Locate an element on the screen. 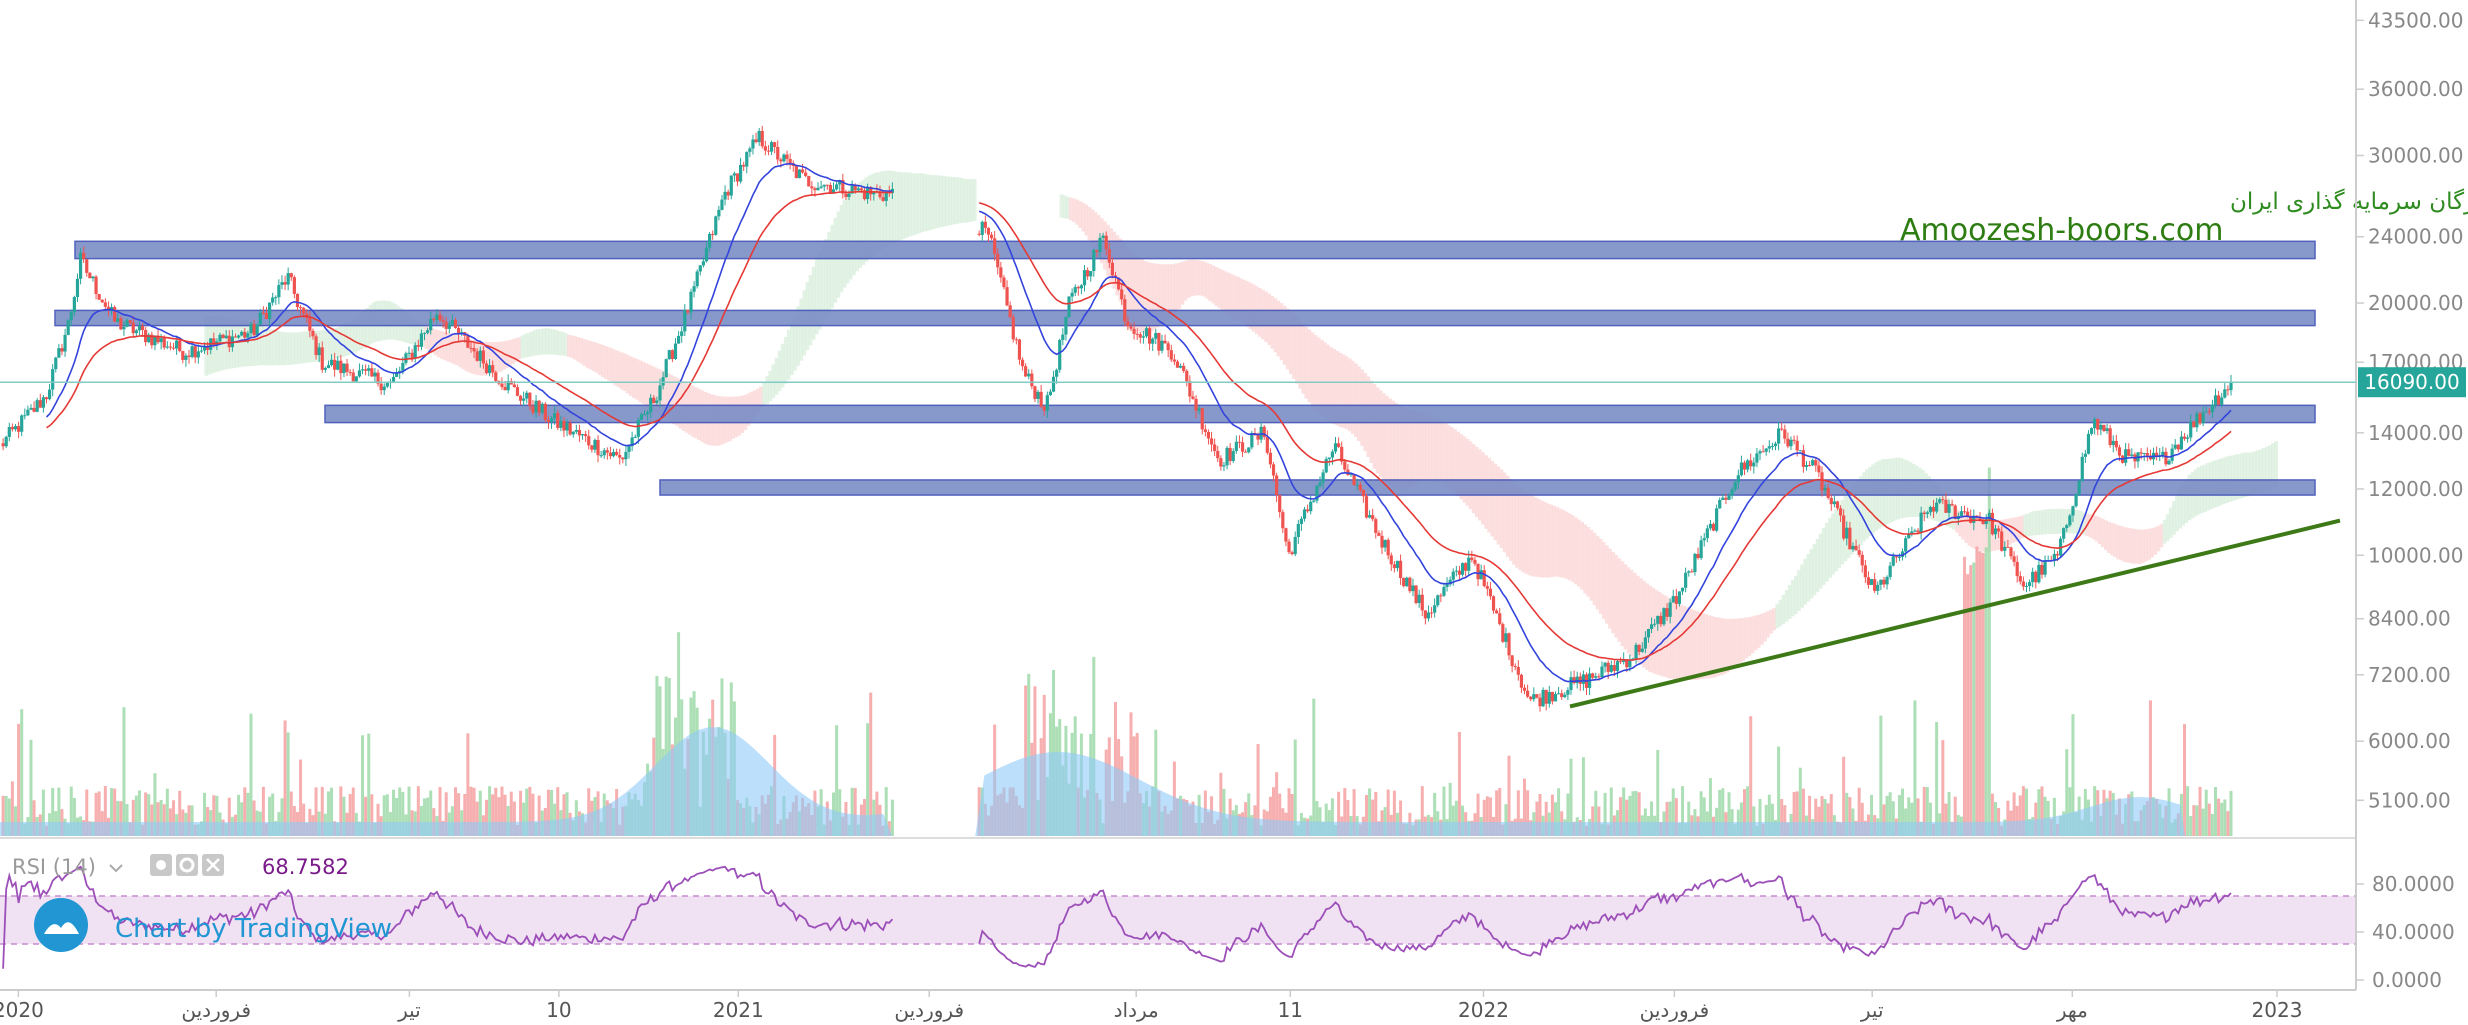 This screenshot has width=2468, height=1025. price-tick-label: 5100.00 is located at coordinates (2409, 800).